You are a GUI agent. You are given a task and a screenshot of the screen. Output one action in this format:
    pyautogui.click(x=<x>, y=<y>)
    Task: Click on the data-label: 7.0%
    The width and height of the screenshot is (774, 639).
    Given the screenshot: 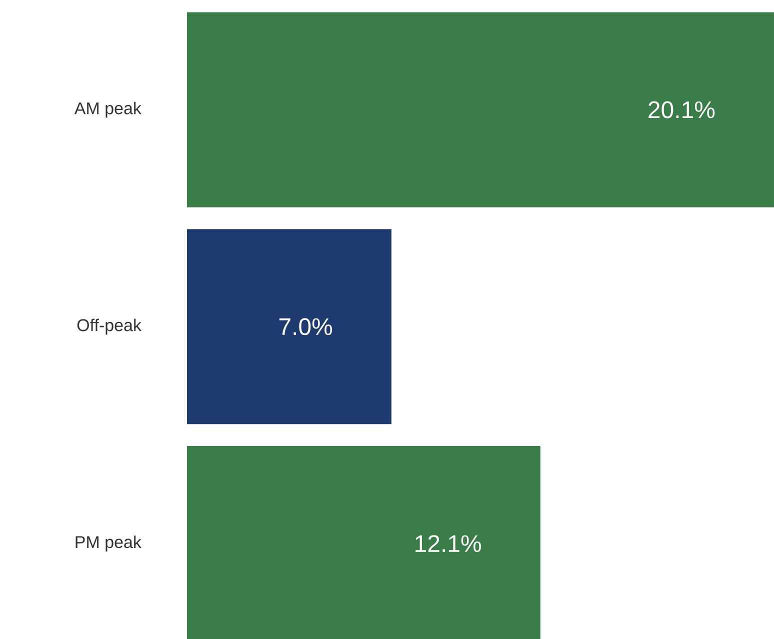 What is the action you would take?
    pyautogui.click(x=305, y=327)
    